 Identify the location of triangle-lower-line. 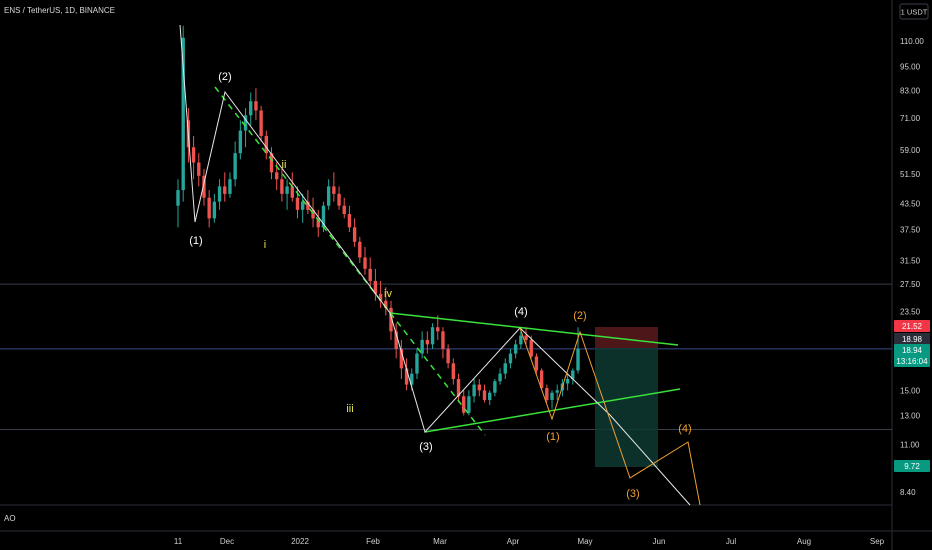
(552, 410).